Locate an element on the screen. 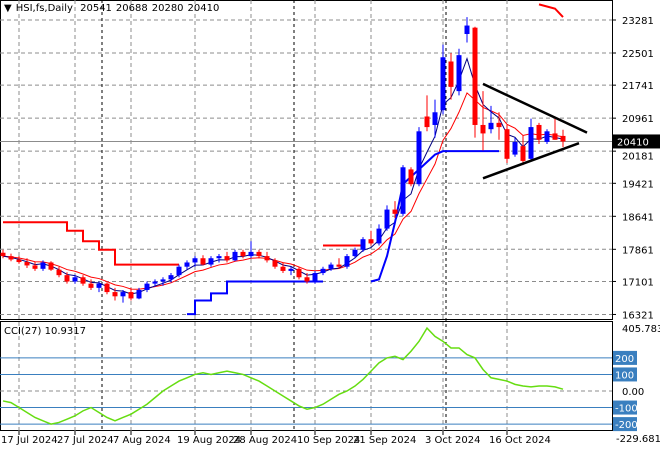 The width and height of the screenshot is (660, 454). cci-level-label: -200 is located at coordinates (626, 425).